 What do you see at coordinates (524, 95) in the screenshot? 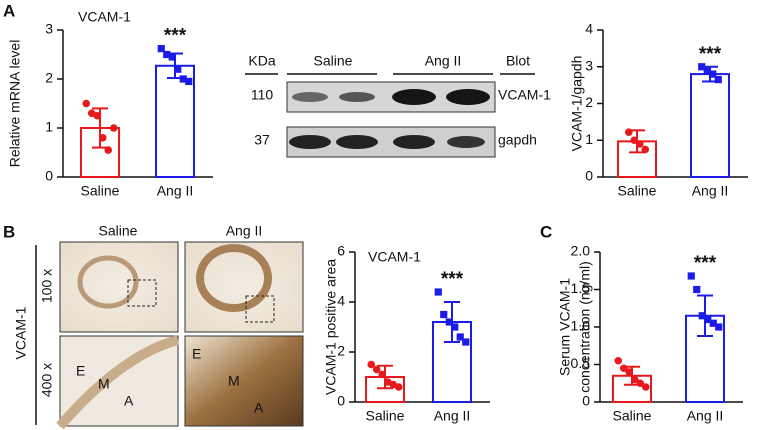
I see `blot-label: VCAM-1` at bounding box center [524, 95].